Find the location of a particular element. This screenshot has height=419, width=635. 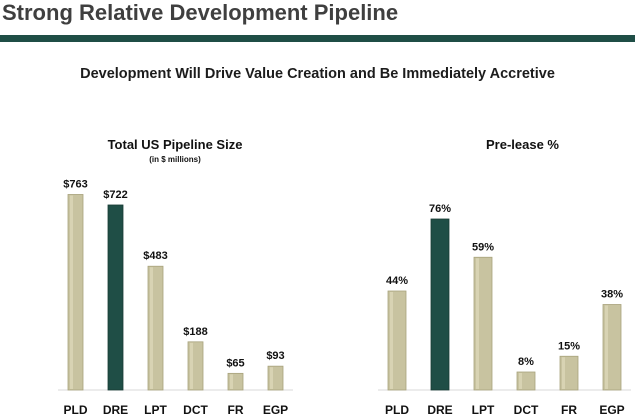

prelease-value-label-pld: 44% is located at coordinates (397, 281).